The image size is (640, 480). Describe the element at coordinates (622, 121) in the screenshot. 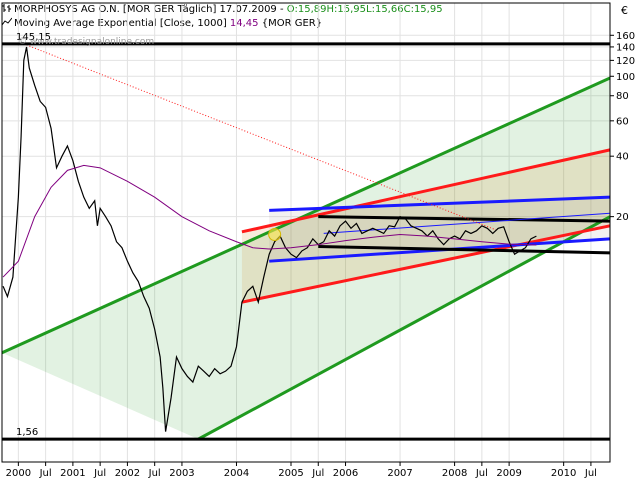

I see `y-tick-label: 60` at that location.